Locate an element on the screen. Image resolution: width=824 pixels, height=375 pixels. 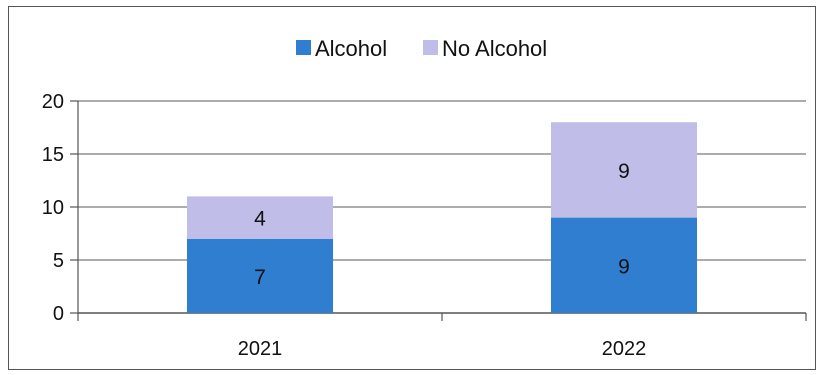
y-tick-label: 15 is located at coordinates (53, 155).